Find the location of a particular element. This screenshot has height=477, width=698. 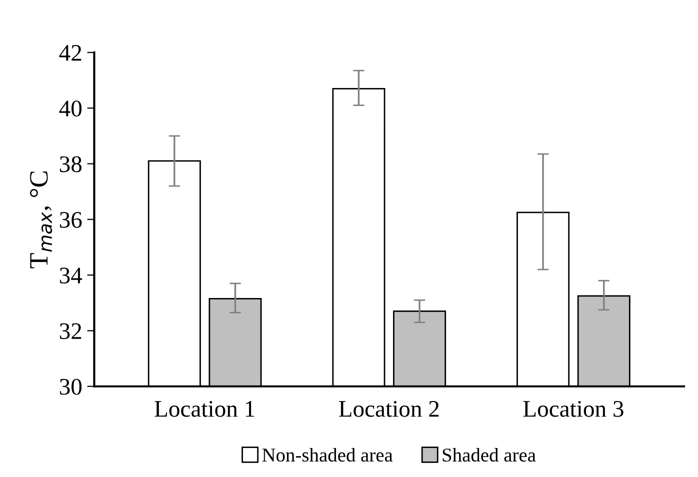

x-tick-label: Location 2 is located at coordinates (389, 409).